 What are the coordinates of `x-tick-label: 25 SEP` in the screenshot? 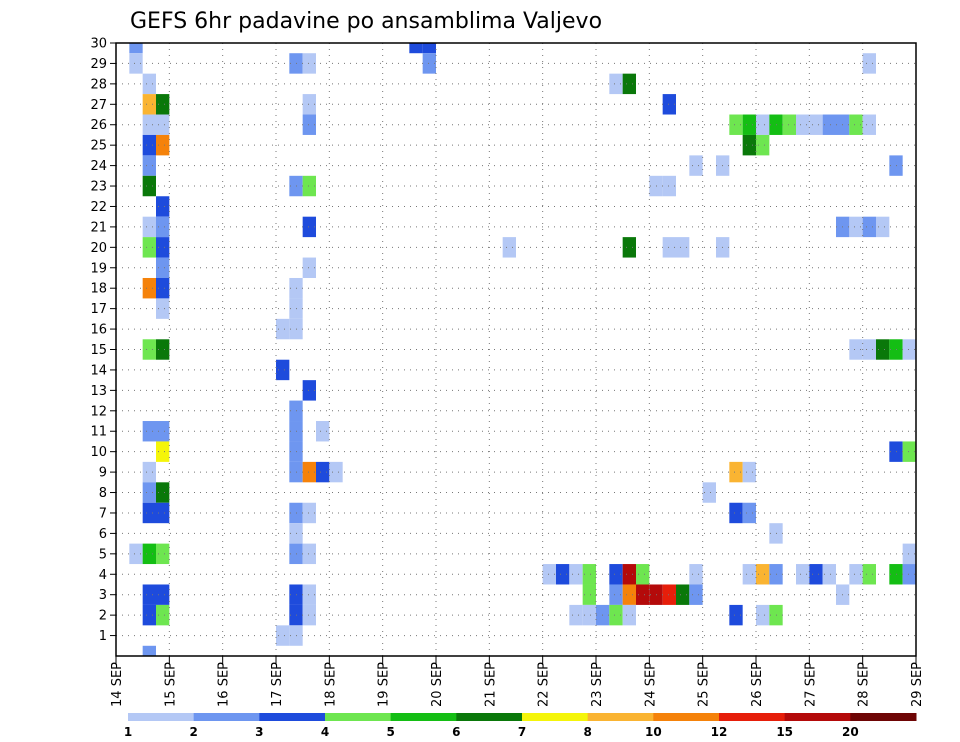 It's located at (704, 684).